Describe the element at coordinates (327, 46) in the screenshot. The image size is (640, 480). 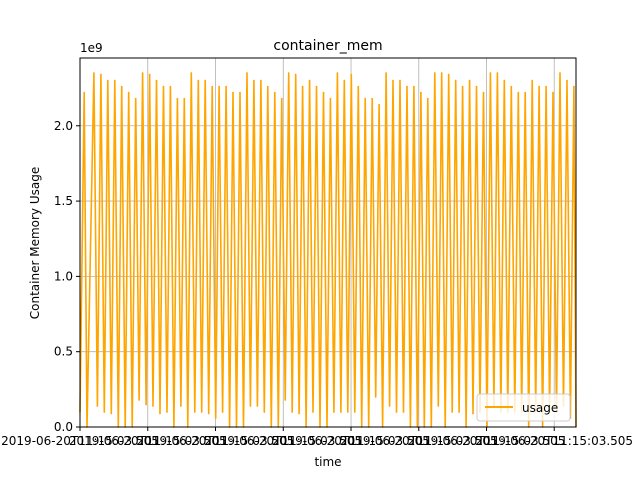
I see `chart-title: container_mem` at that location.